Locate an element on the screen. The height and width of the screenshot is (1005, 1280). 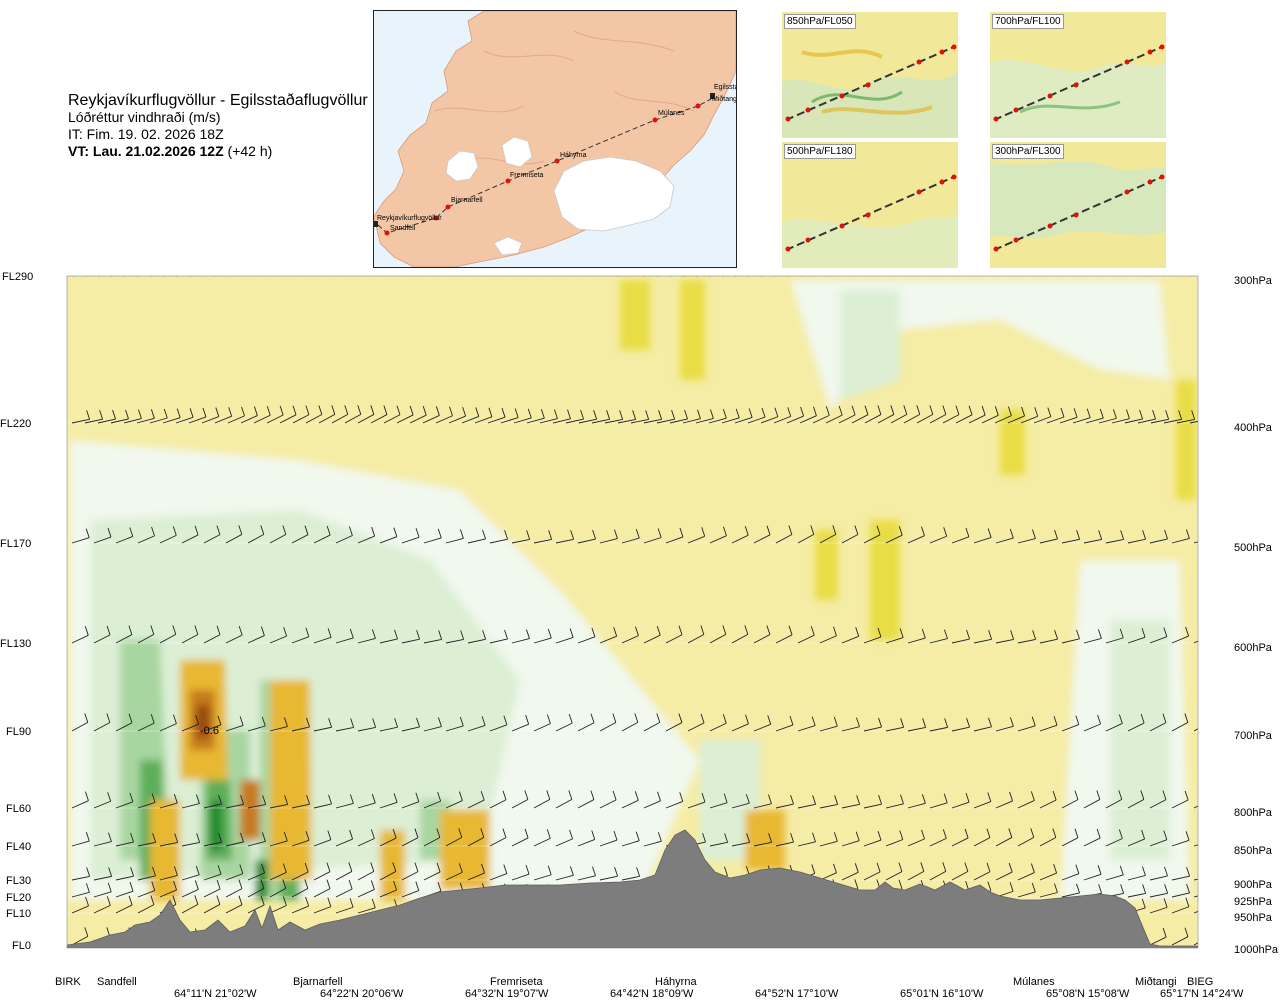
terrain-profile is located at coordinates (632, 888).